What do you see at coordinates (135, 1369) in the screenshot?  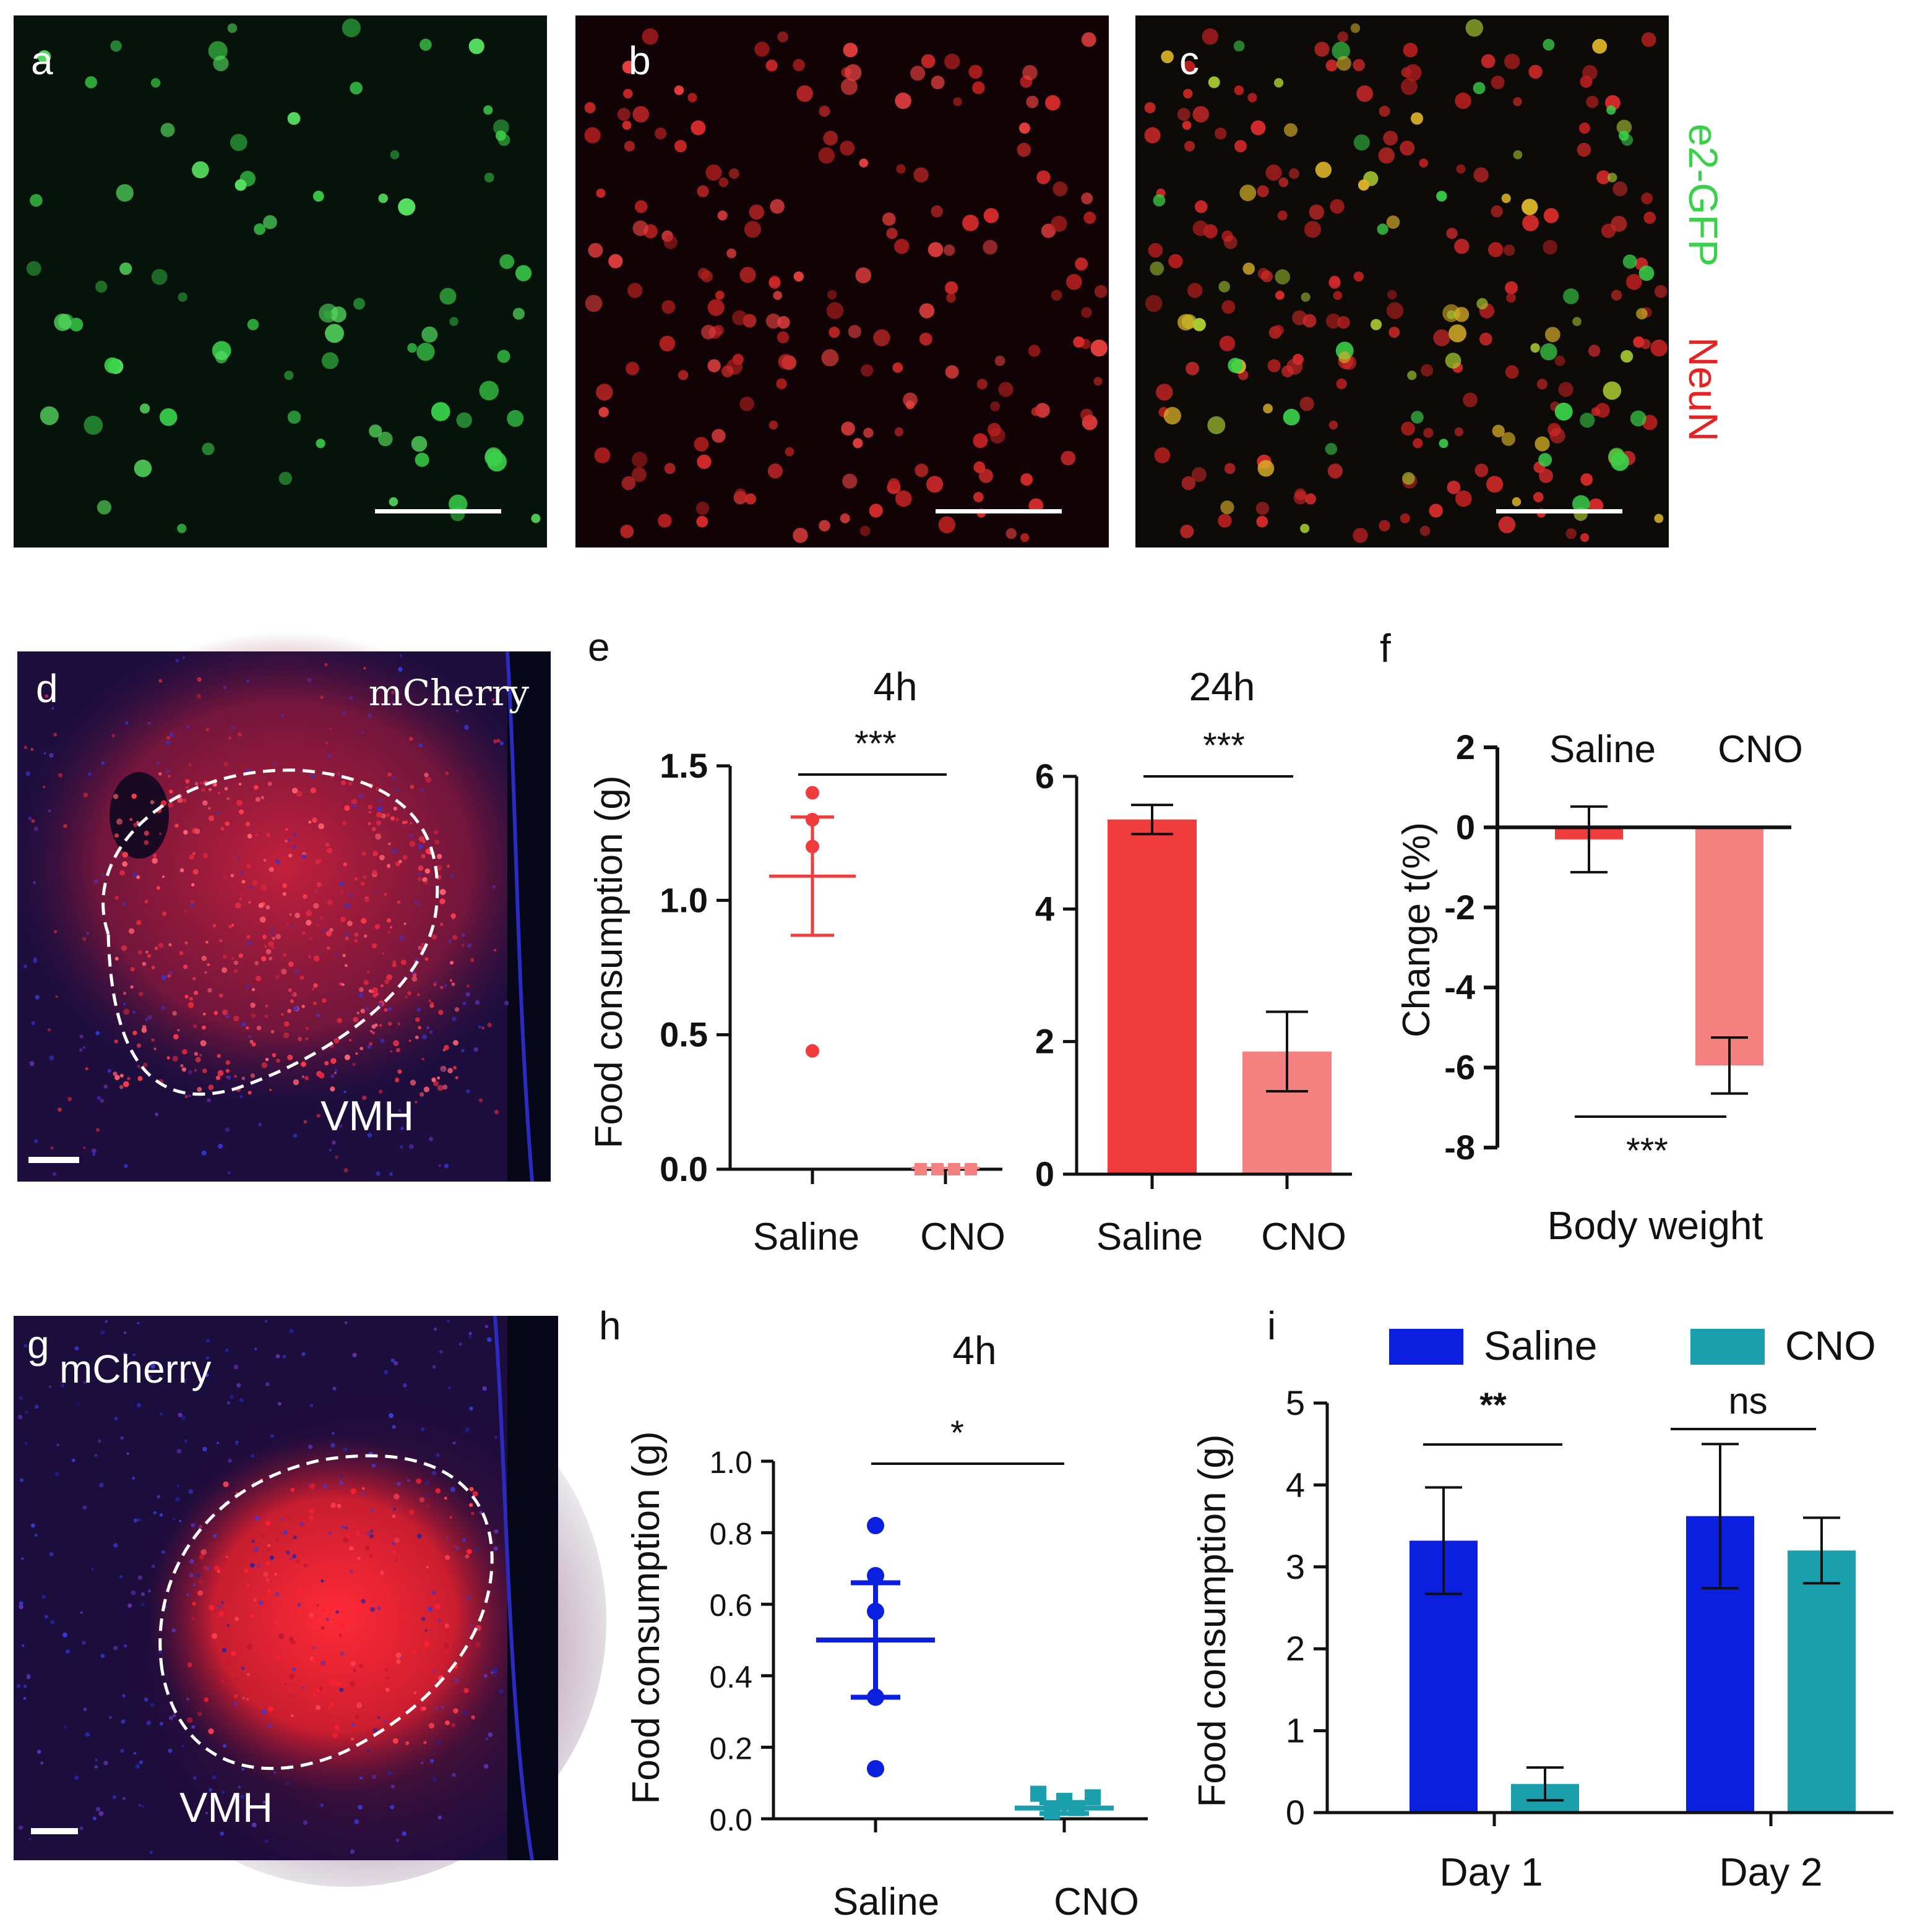 I see `panel-g-mcherry-label: mCherry` at bounding box center [135, 1369].